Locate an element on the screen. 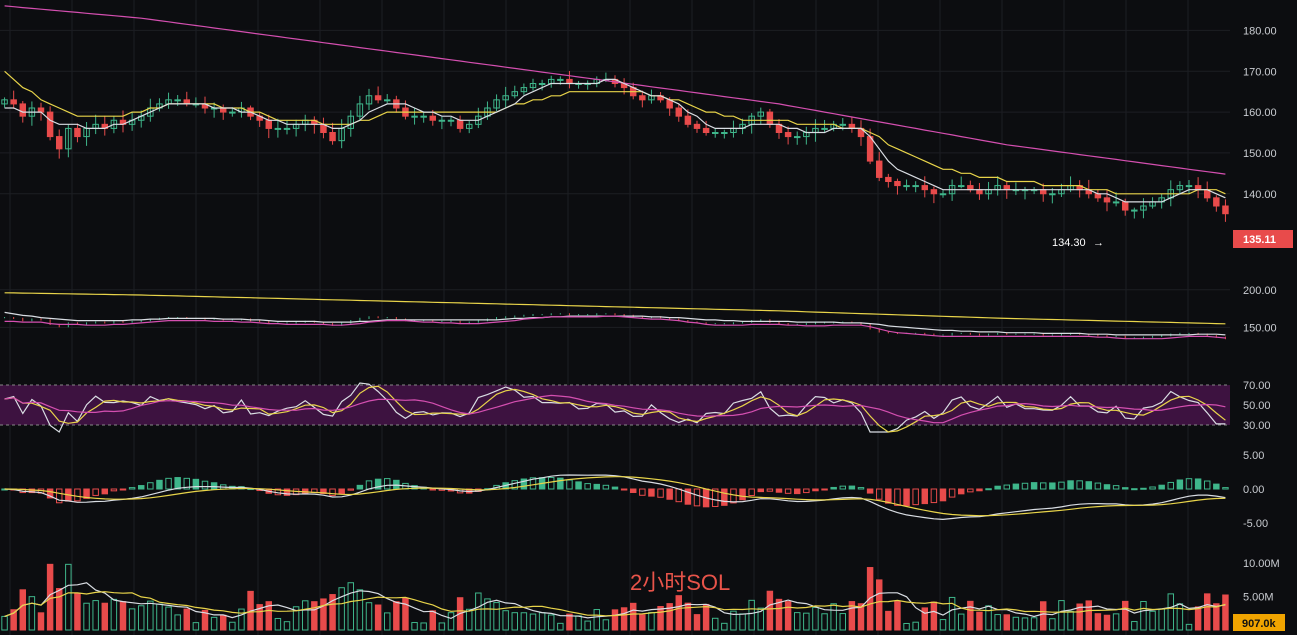  price-tick-label: 180.00 is located at coordinates (1260, 31).